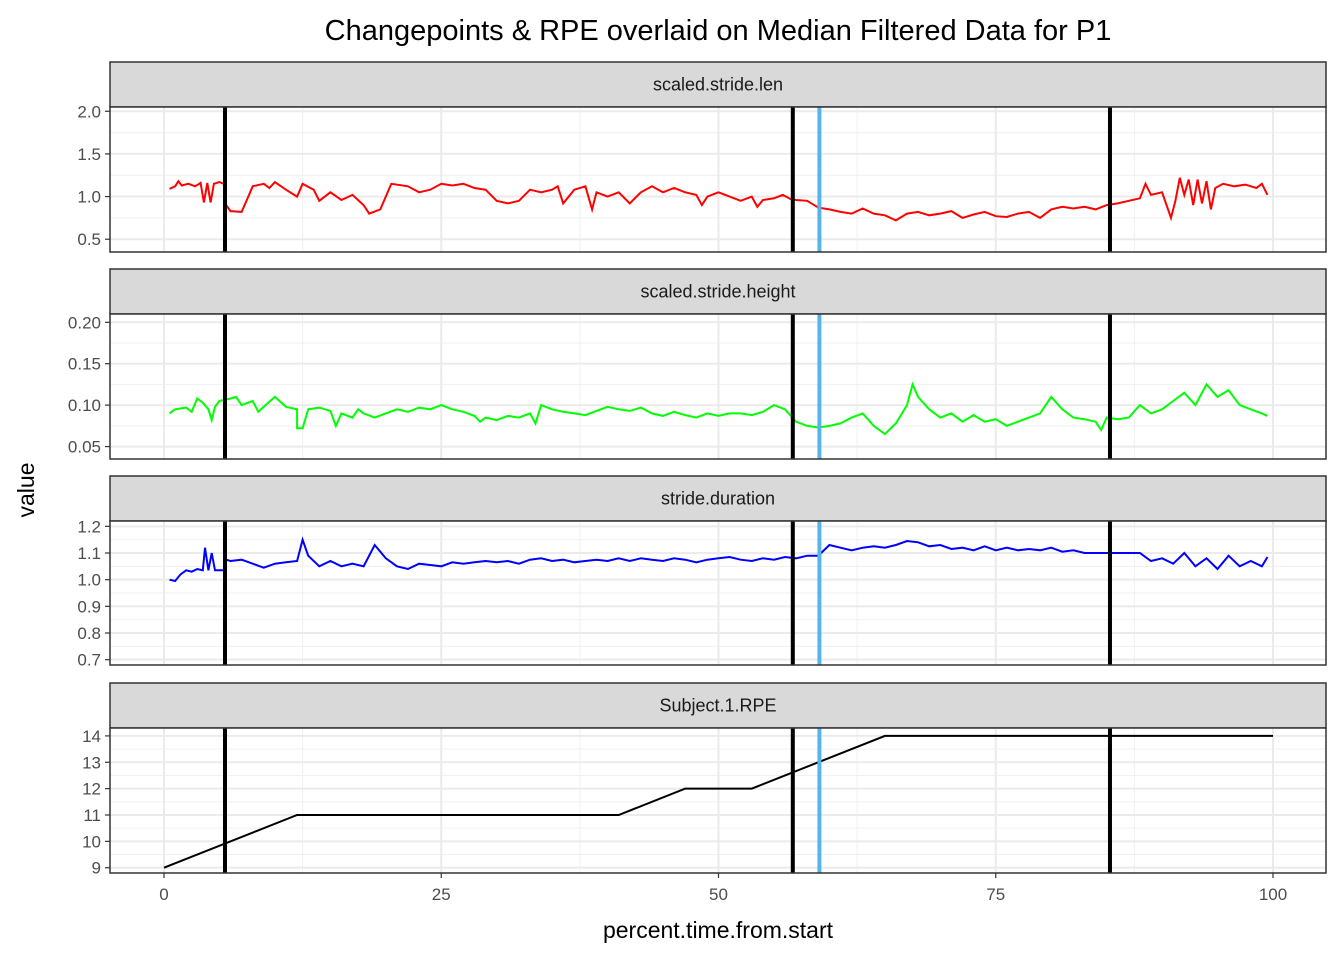 This screenshot has height=960, width=1344. What do you see at coordinates (89, 111) in the screenshot?
I see `y-tick-label: 2.0` at bounding box center [89, 111].